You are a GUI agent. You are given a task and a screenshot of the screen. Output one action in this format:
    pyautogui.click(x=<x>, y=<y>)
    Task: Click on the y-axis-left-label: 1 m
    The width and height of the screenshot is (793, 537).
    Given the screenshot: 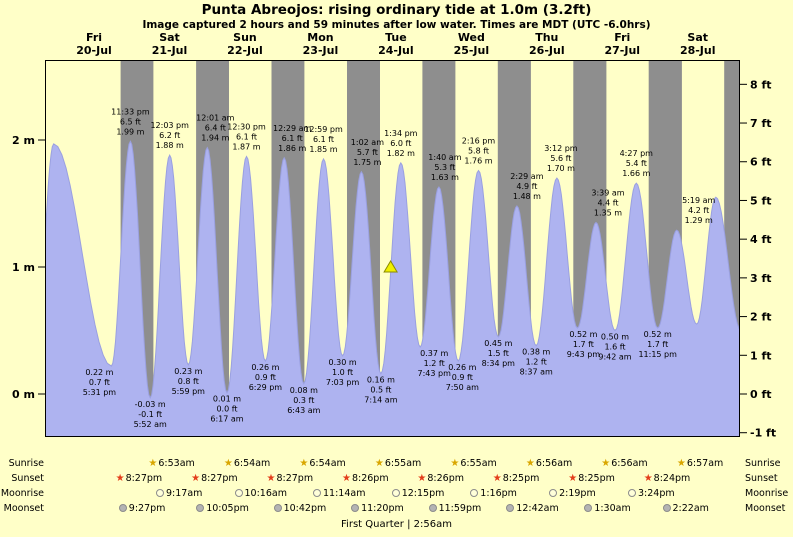 What is the action you would take?
    pyautogui.click(x=23, y=267)
    